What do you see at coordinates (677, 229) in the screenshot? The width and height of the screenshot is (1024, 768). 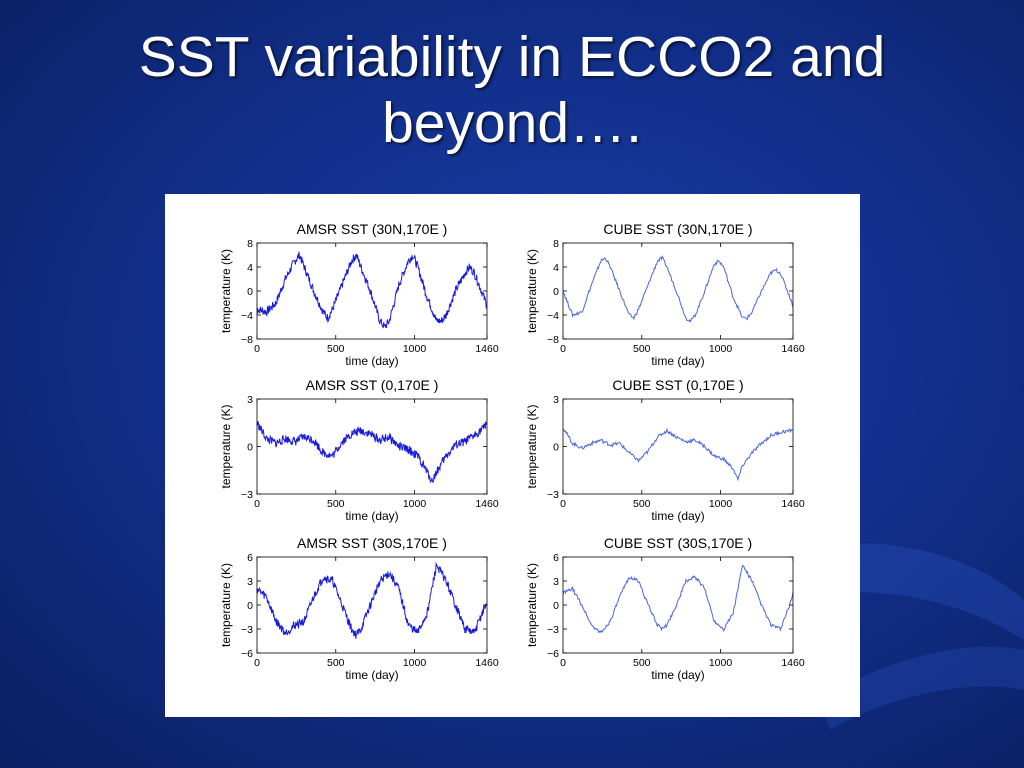 I see `chart-title: CUBE SST (30N,170E )` at bounding box center [677, 229].